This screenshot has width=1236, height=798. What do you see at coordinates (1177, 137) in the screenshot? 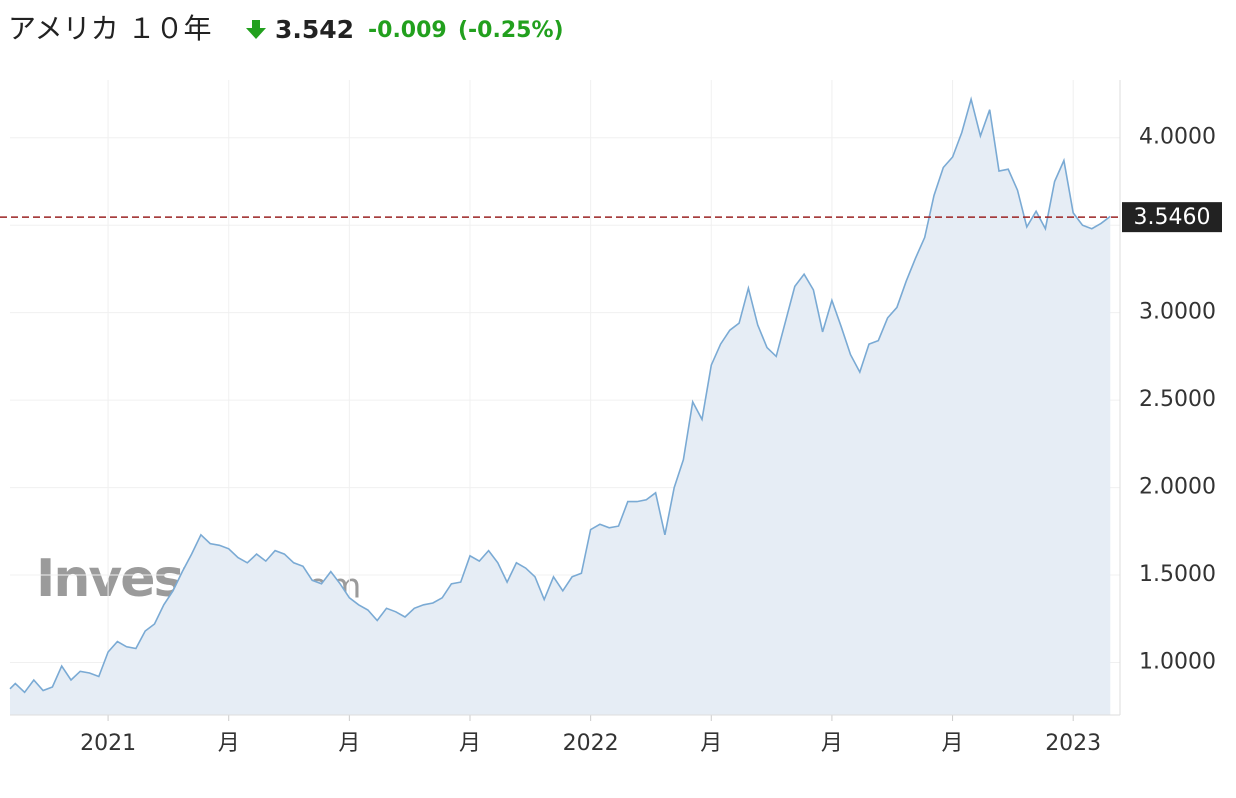
I see `y-tick-label: 4.0000` at bounding box center [1177, 137].